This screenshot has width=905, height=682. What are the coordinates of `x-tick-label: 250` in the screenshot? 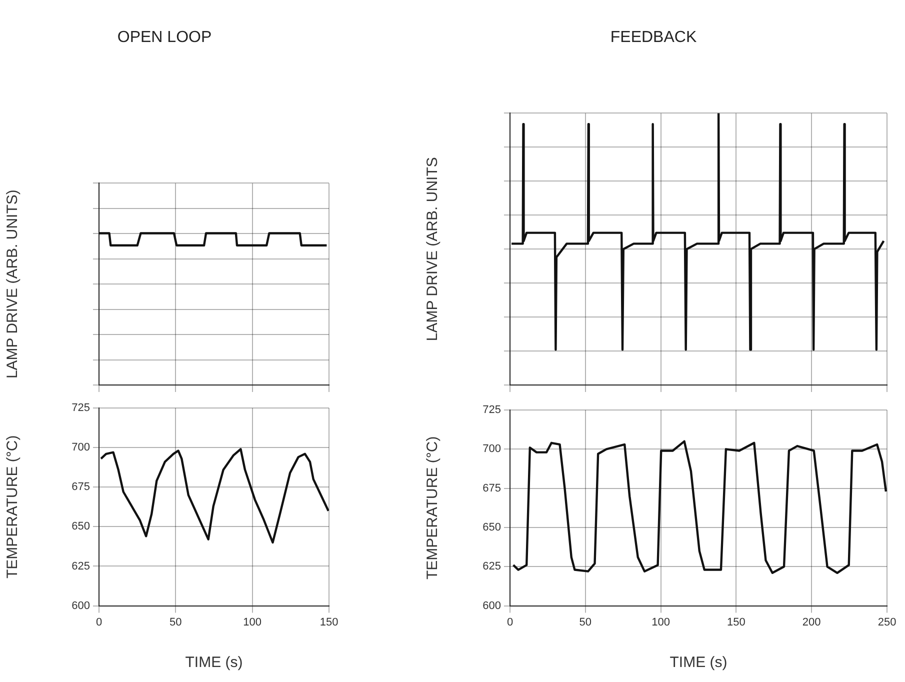 It's located at (887, 622).